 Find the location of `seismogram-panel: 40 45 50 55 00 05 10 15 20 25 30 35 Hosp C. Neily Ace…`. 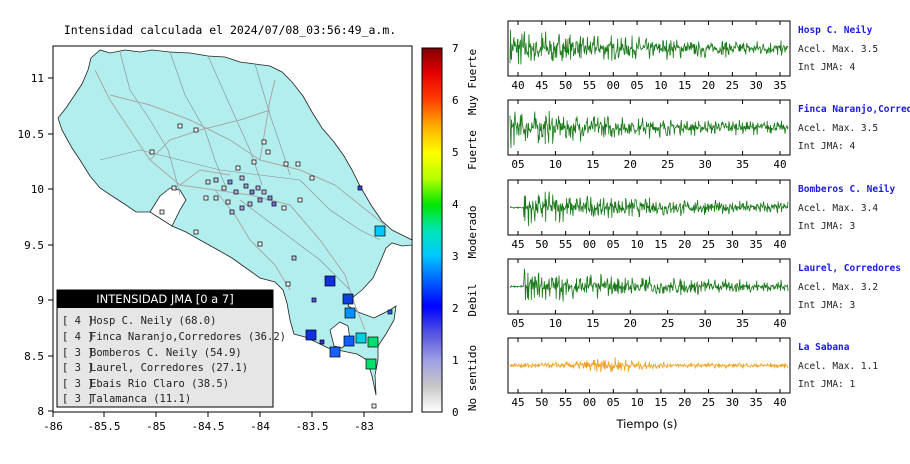

seismogram-panel: 40 45 50 55 00 05 10 15 20 25 30 35 Hosp C. Neily Ace… is located at coordinates (692, 56).